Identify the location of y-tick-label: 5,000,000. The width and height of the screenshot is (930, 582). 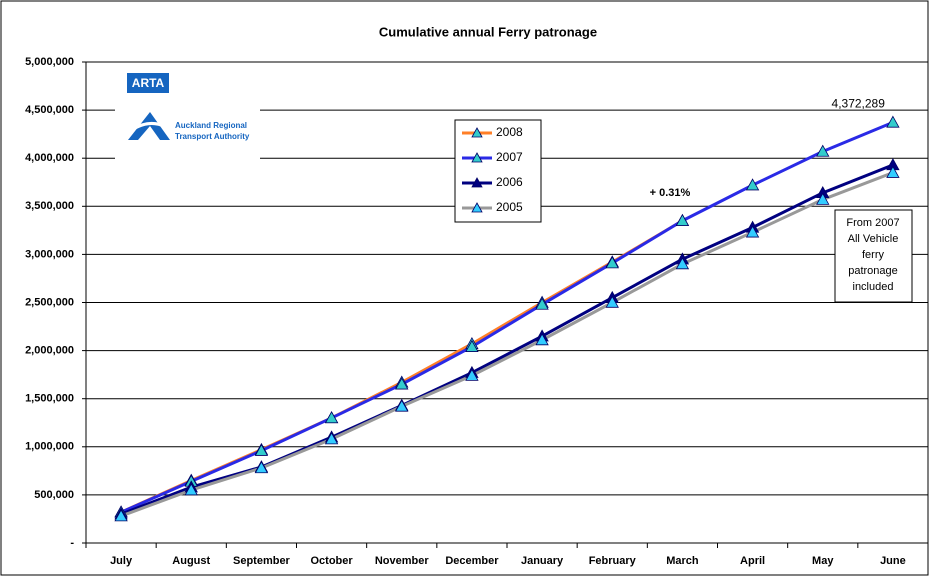
(49, 62).